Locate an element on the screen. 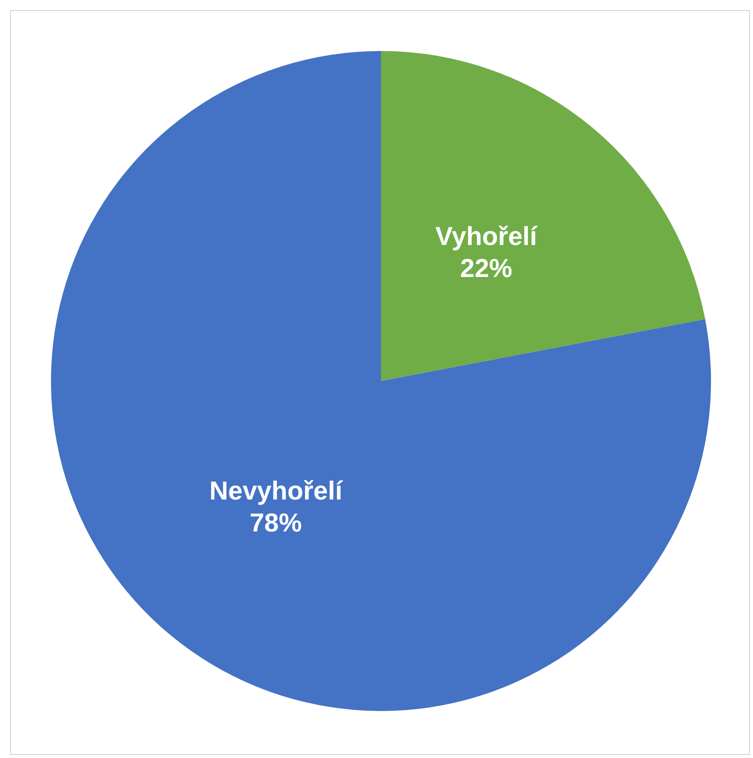  data-label: 22% is located at coordinates (486, 268).